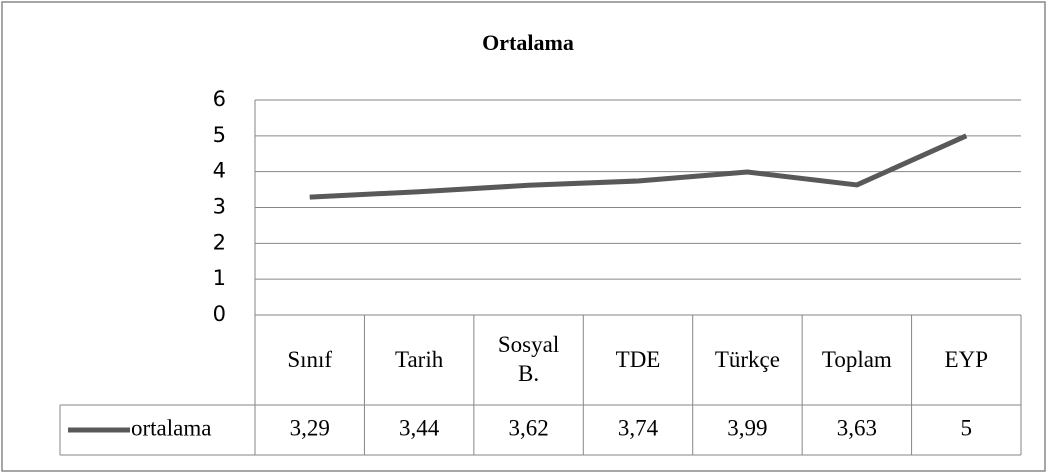 The width and height of the screenshot is (1048, 476). I want to click on data-table-value: 3,29, so click(310, 427).